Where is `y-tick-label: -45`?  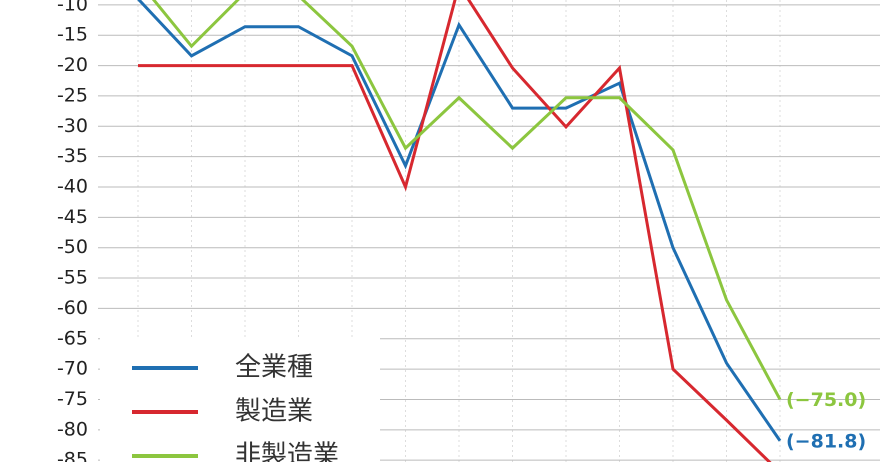 y-tick-label: -45 is located at coordinates (72, 217).